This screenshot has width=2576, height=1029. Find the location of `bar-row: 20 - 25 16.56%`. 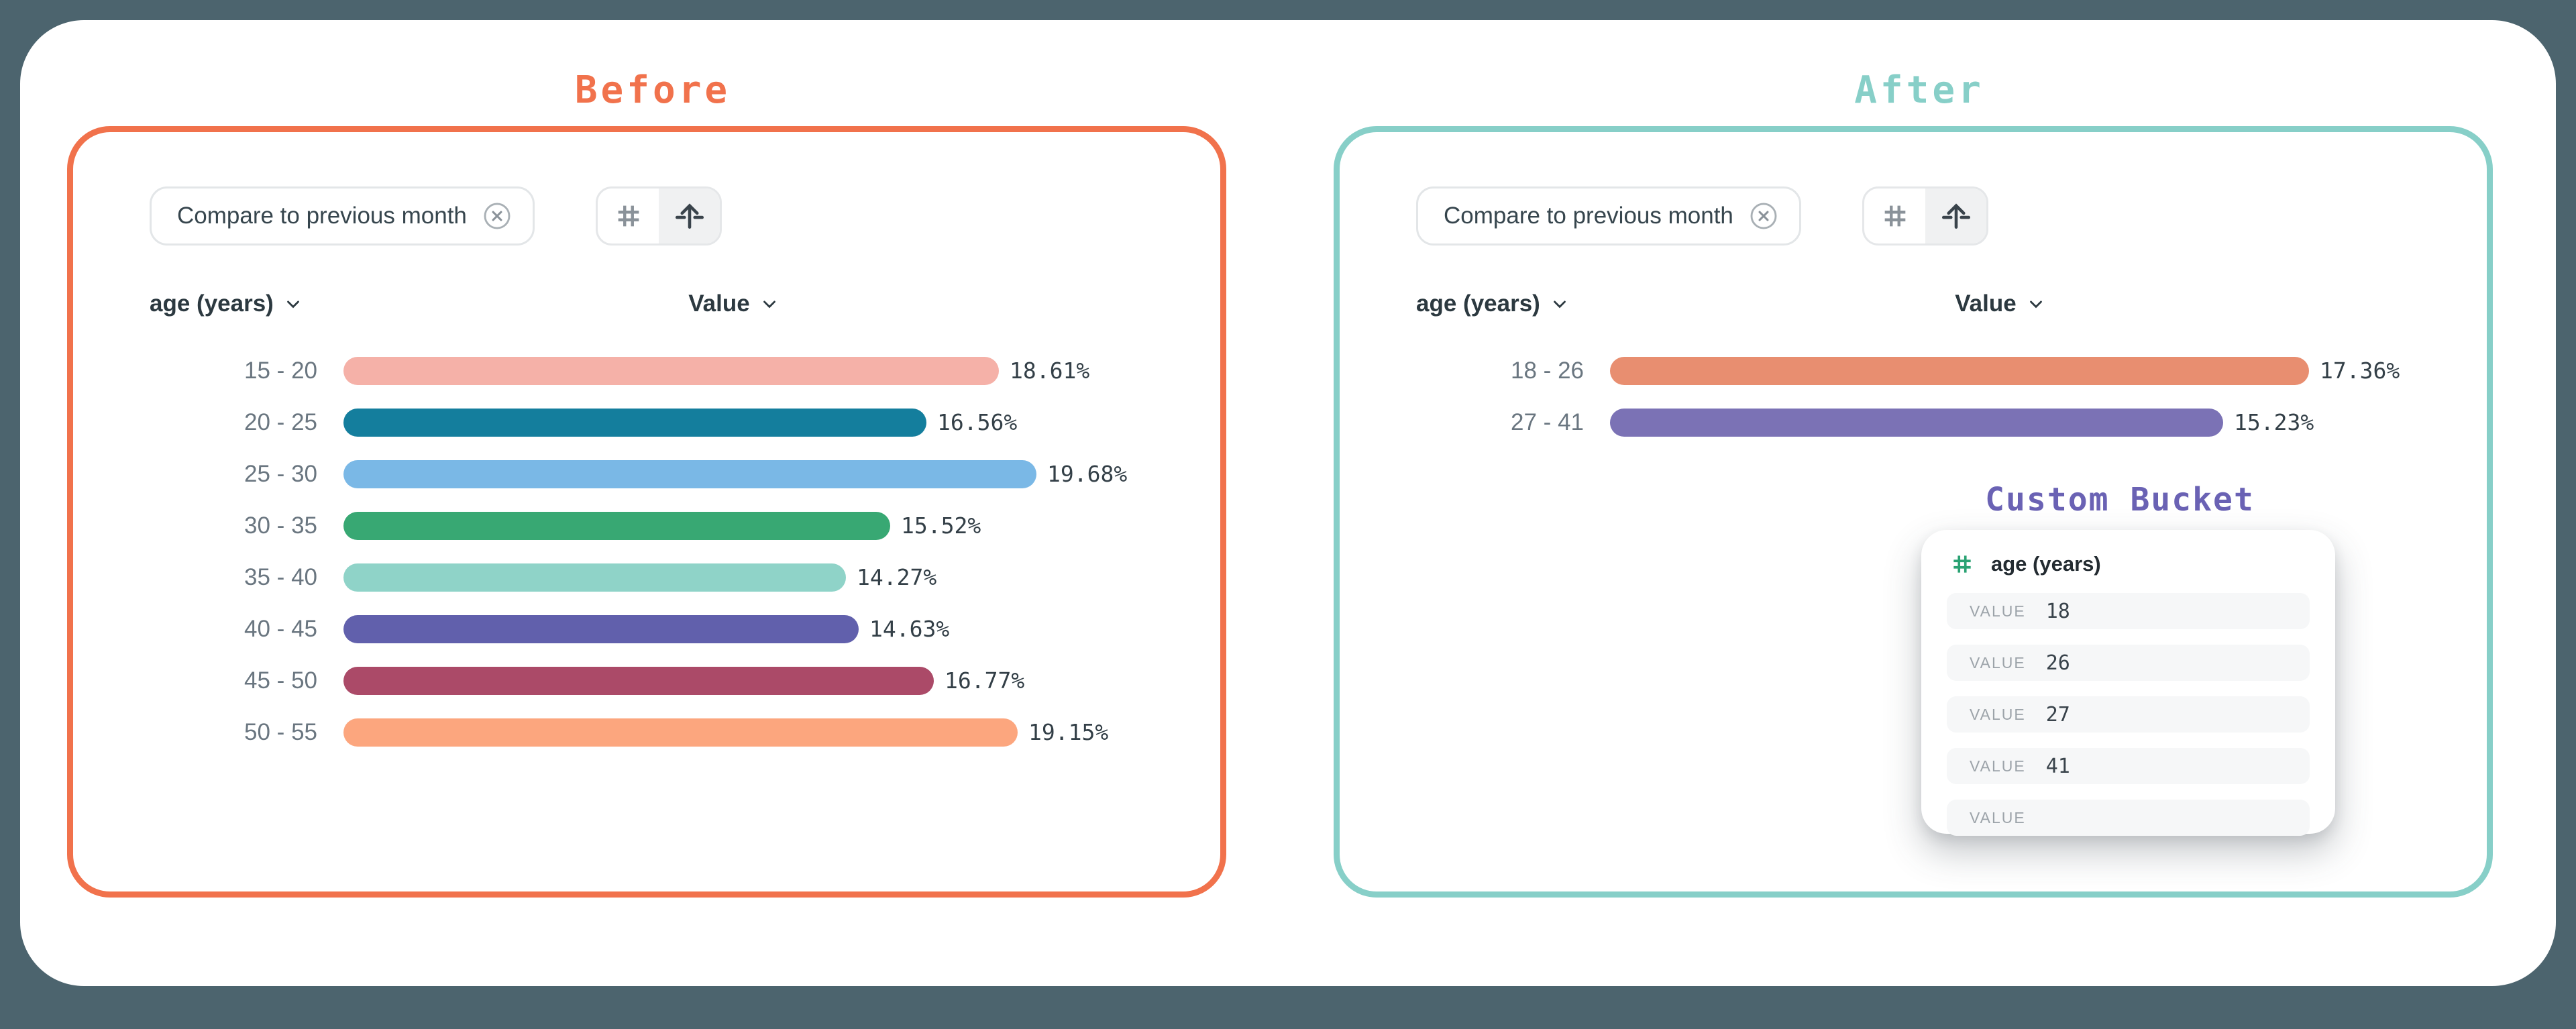

bar-row: 20 - 25 16.56% is located at coordinates (646, 422).